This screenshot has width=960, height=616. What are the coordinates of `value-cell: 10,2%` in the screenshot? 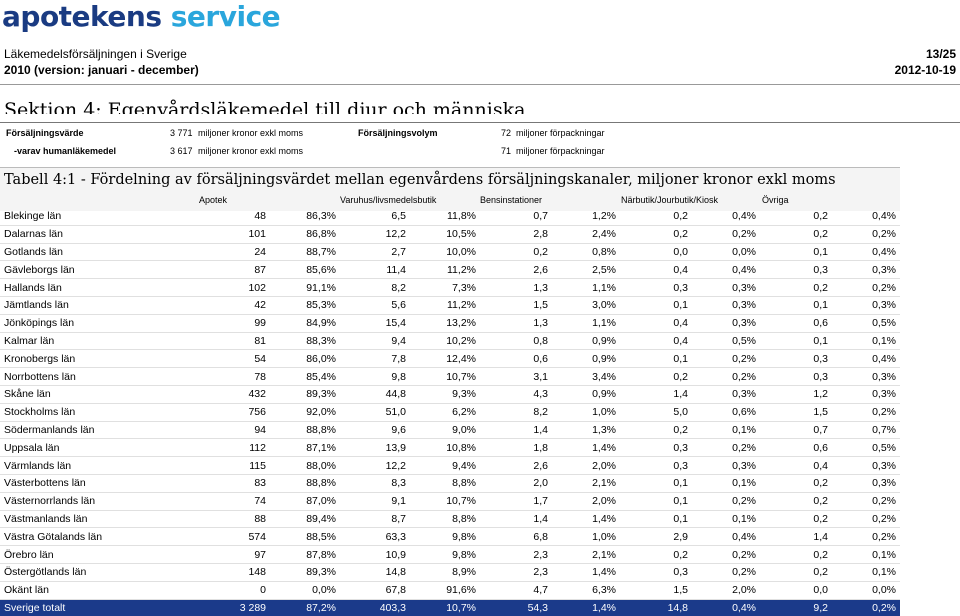 It's located at (445, 341).